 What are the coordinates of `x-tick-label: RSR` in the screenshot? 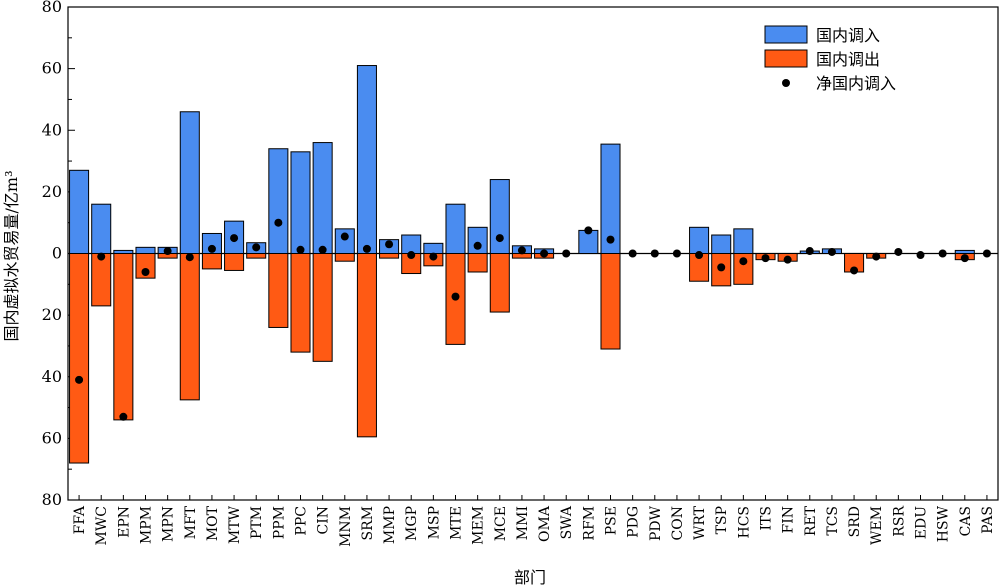 It's located at (899, 521).